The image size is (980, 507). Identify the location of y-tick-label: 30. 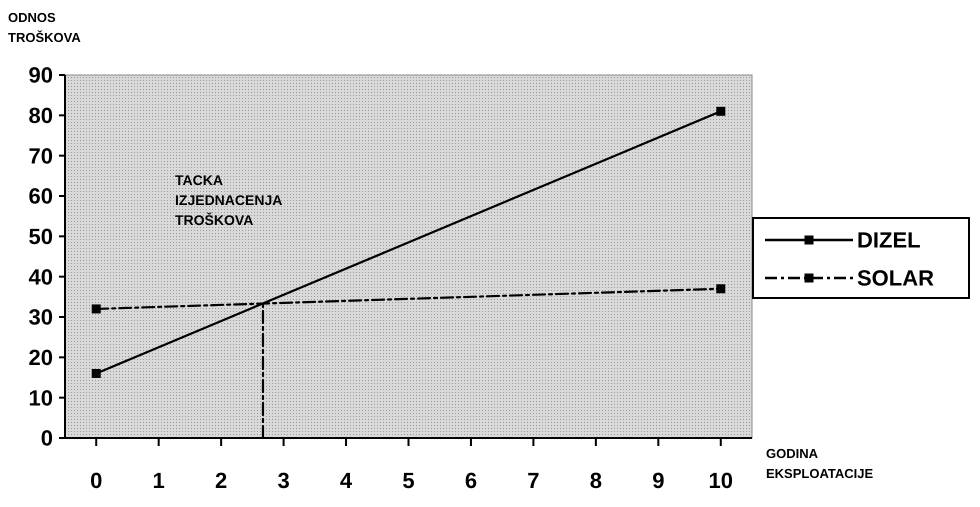
(40, 317).